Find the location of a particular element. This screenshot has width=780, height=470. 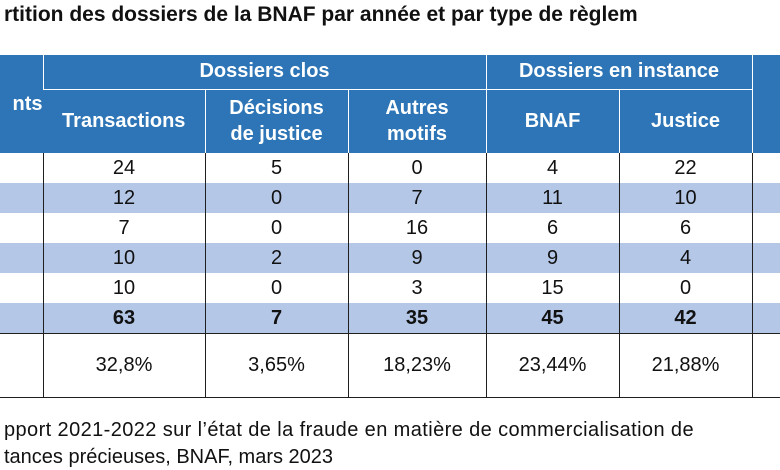

total-cell: 45 is located at coordinates (552, 318).